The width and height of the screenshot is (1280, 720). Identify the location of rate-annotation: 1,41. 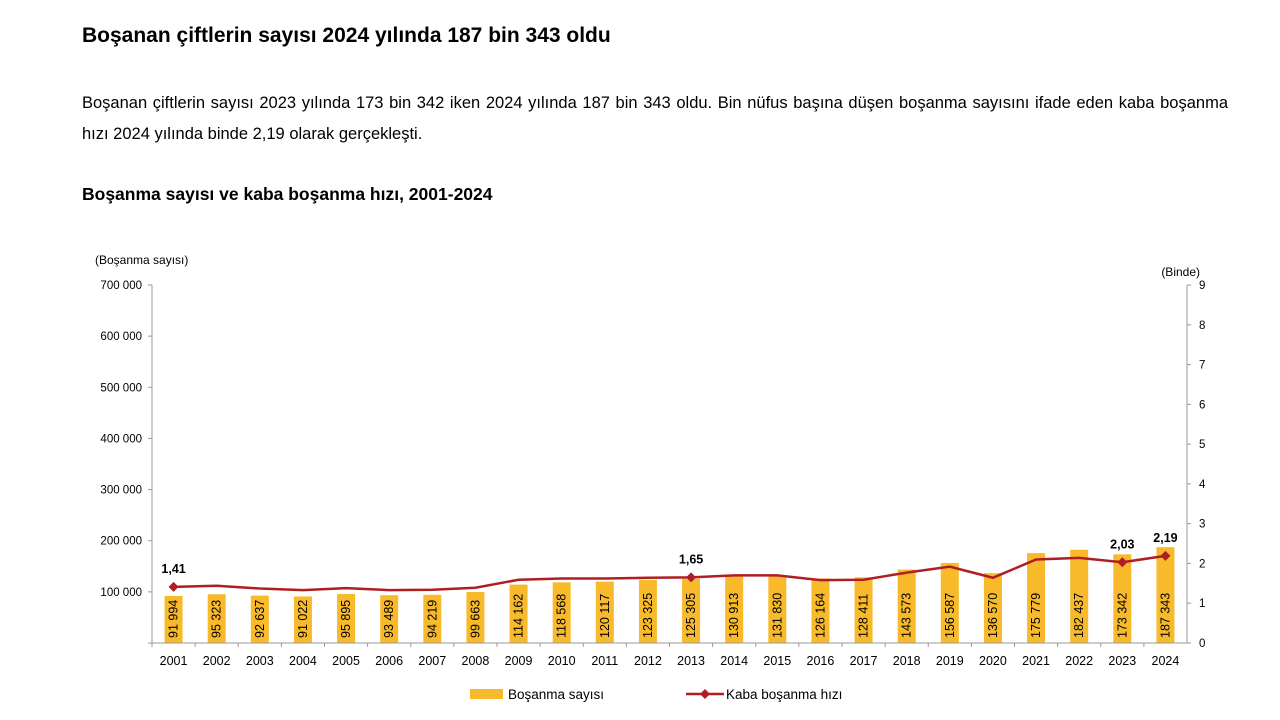
(173, 569).